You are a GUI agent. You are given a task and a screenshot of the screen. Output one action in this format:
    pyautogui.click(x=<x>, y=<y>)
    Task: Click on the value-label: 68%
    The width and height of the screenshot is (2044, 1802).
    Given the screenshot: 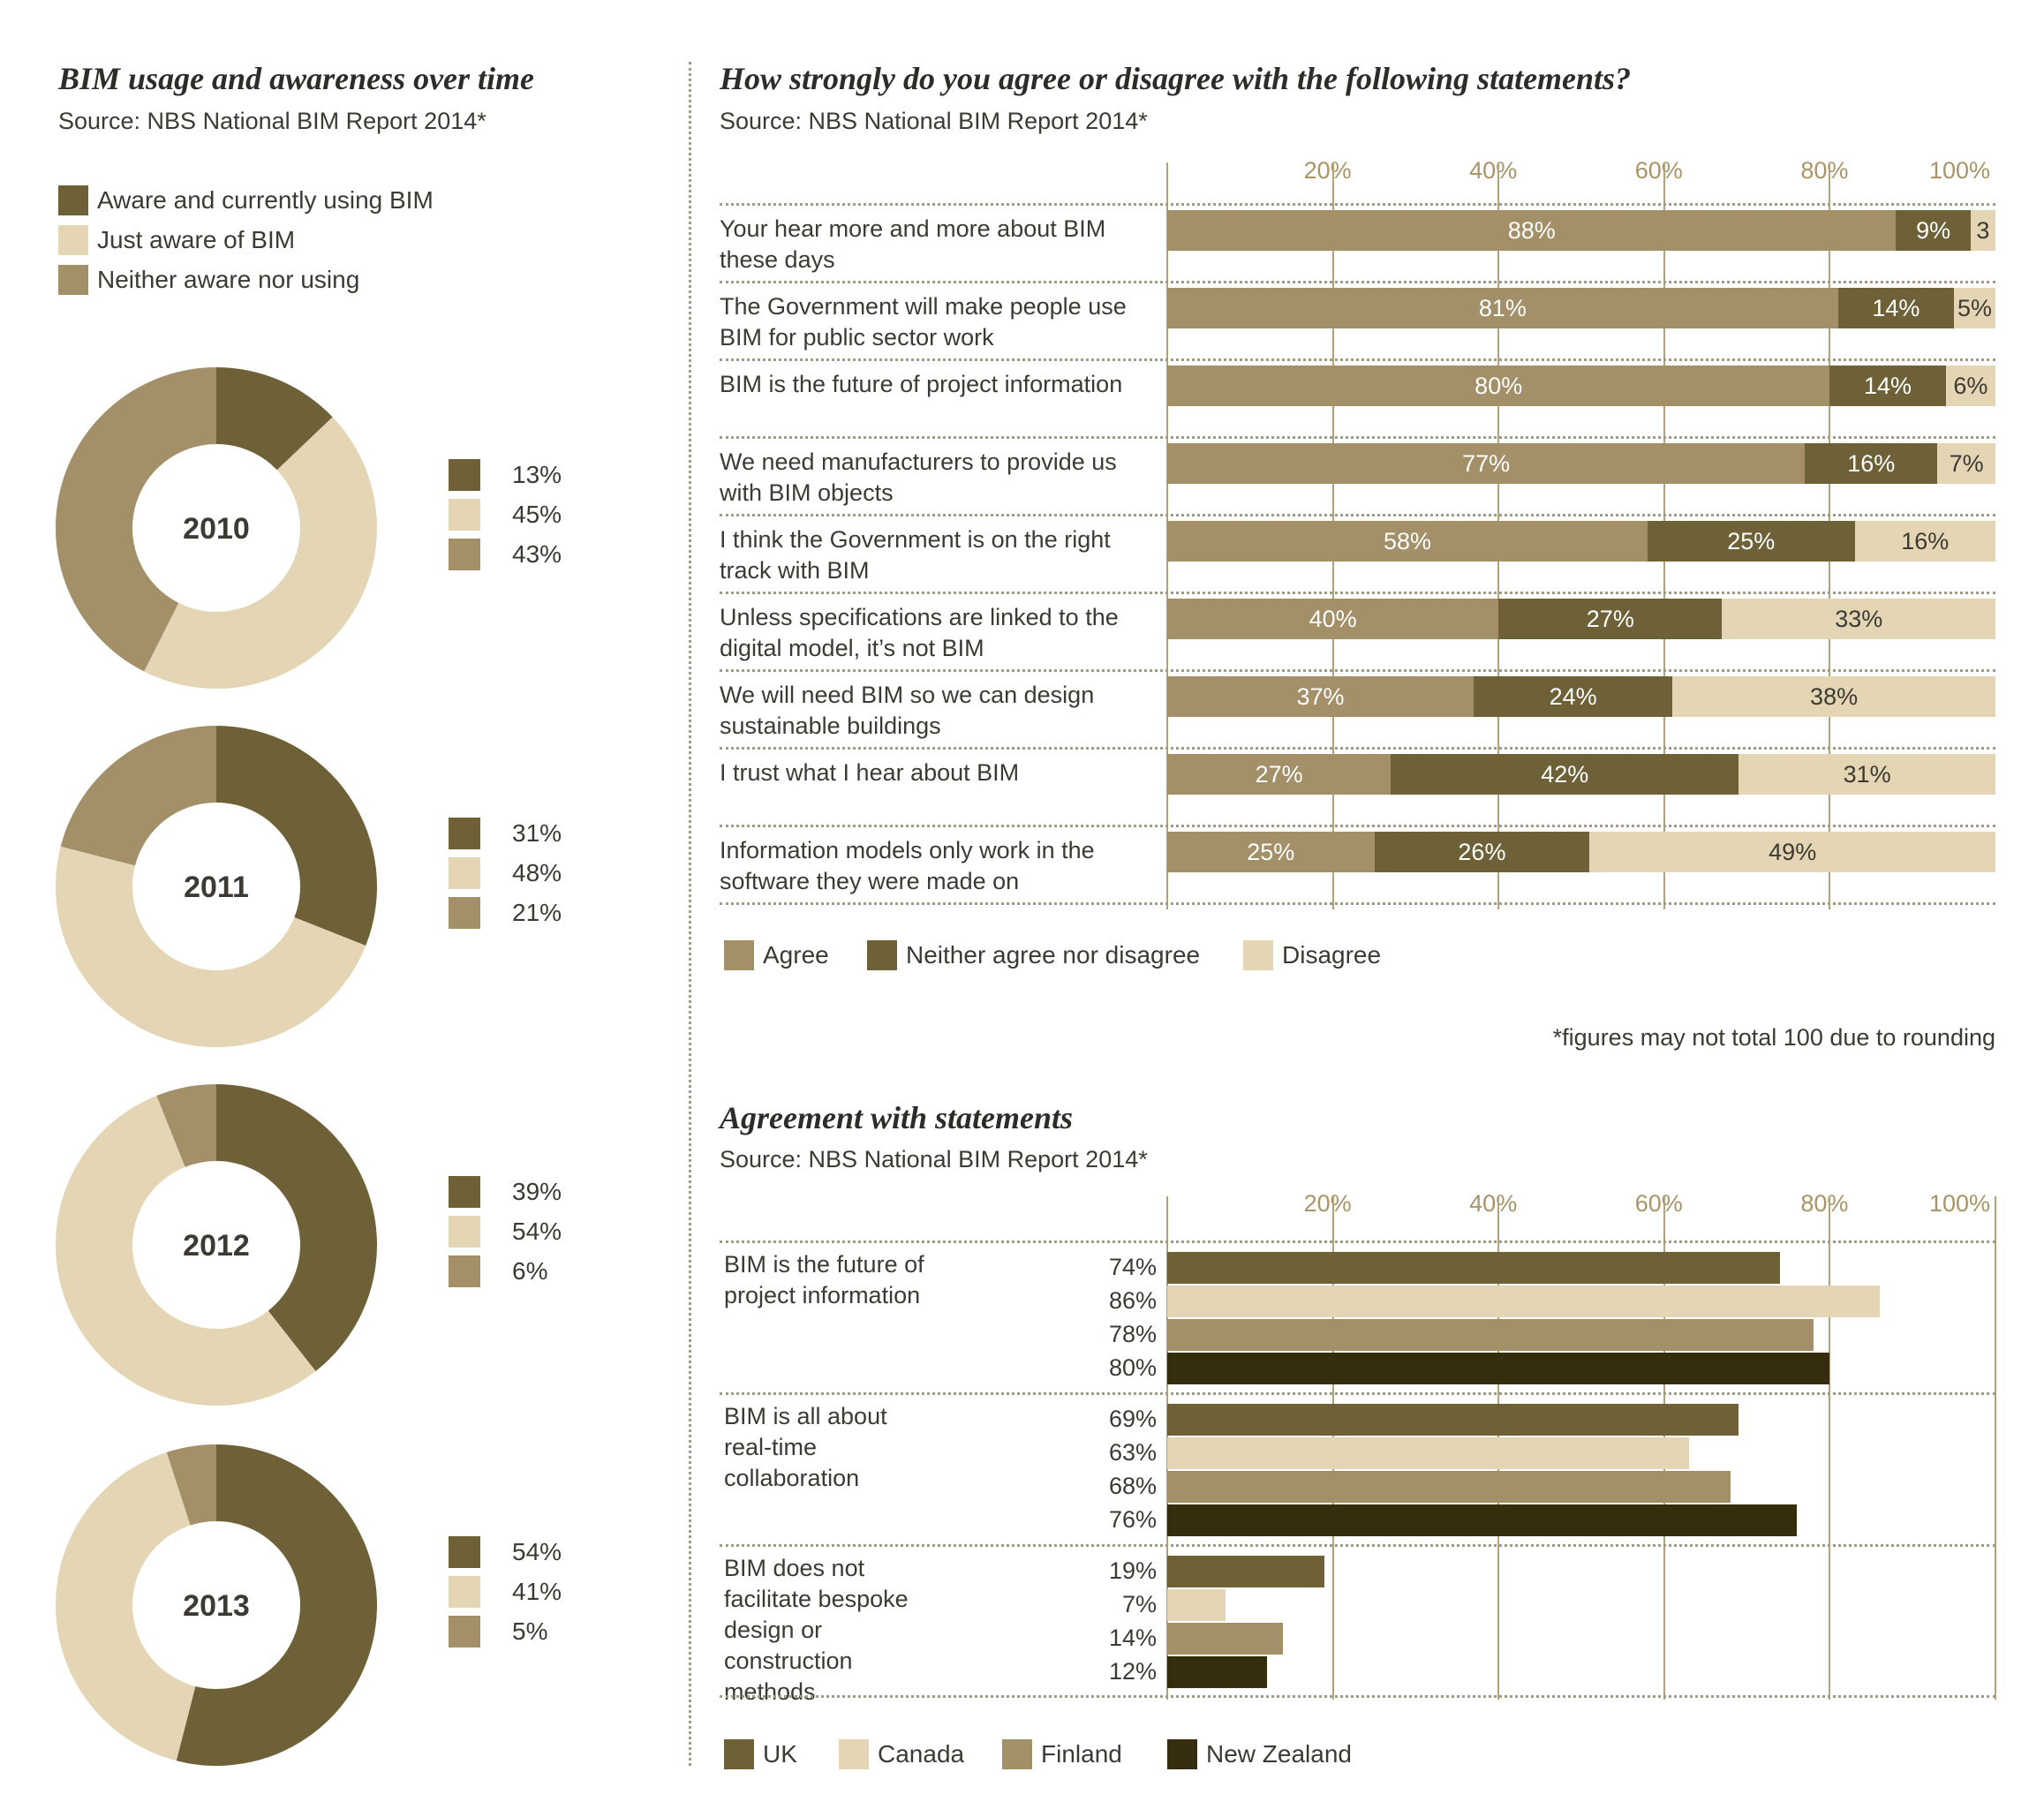 What is the action you would take?
    pyautogui.click(x=1132, y=1486)
    